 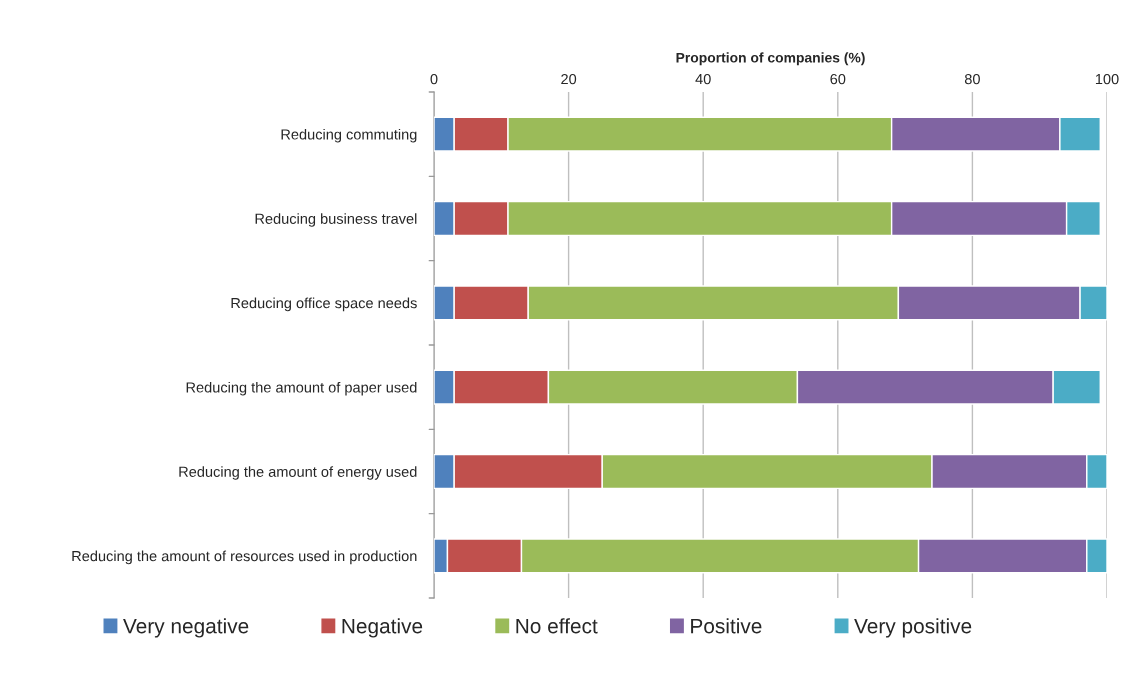 What do you see at coordinates (349, 135) in the screenshot?
I see `y-tick-label: Reducing commuting` at bounding box center [349, 135].